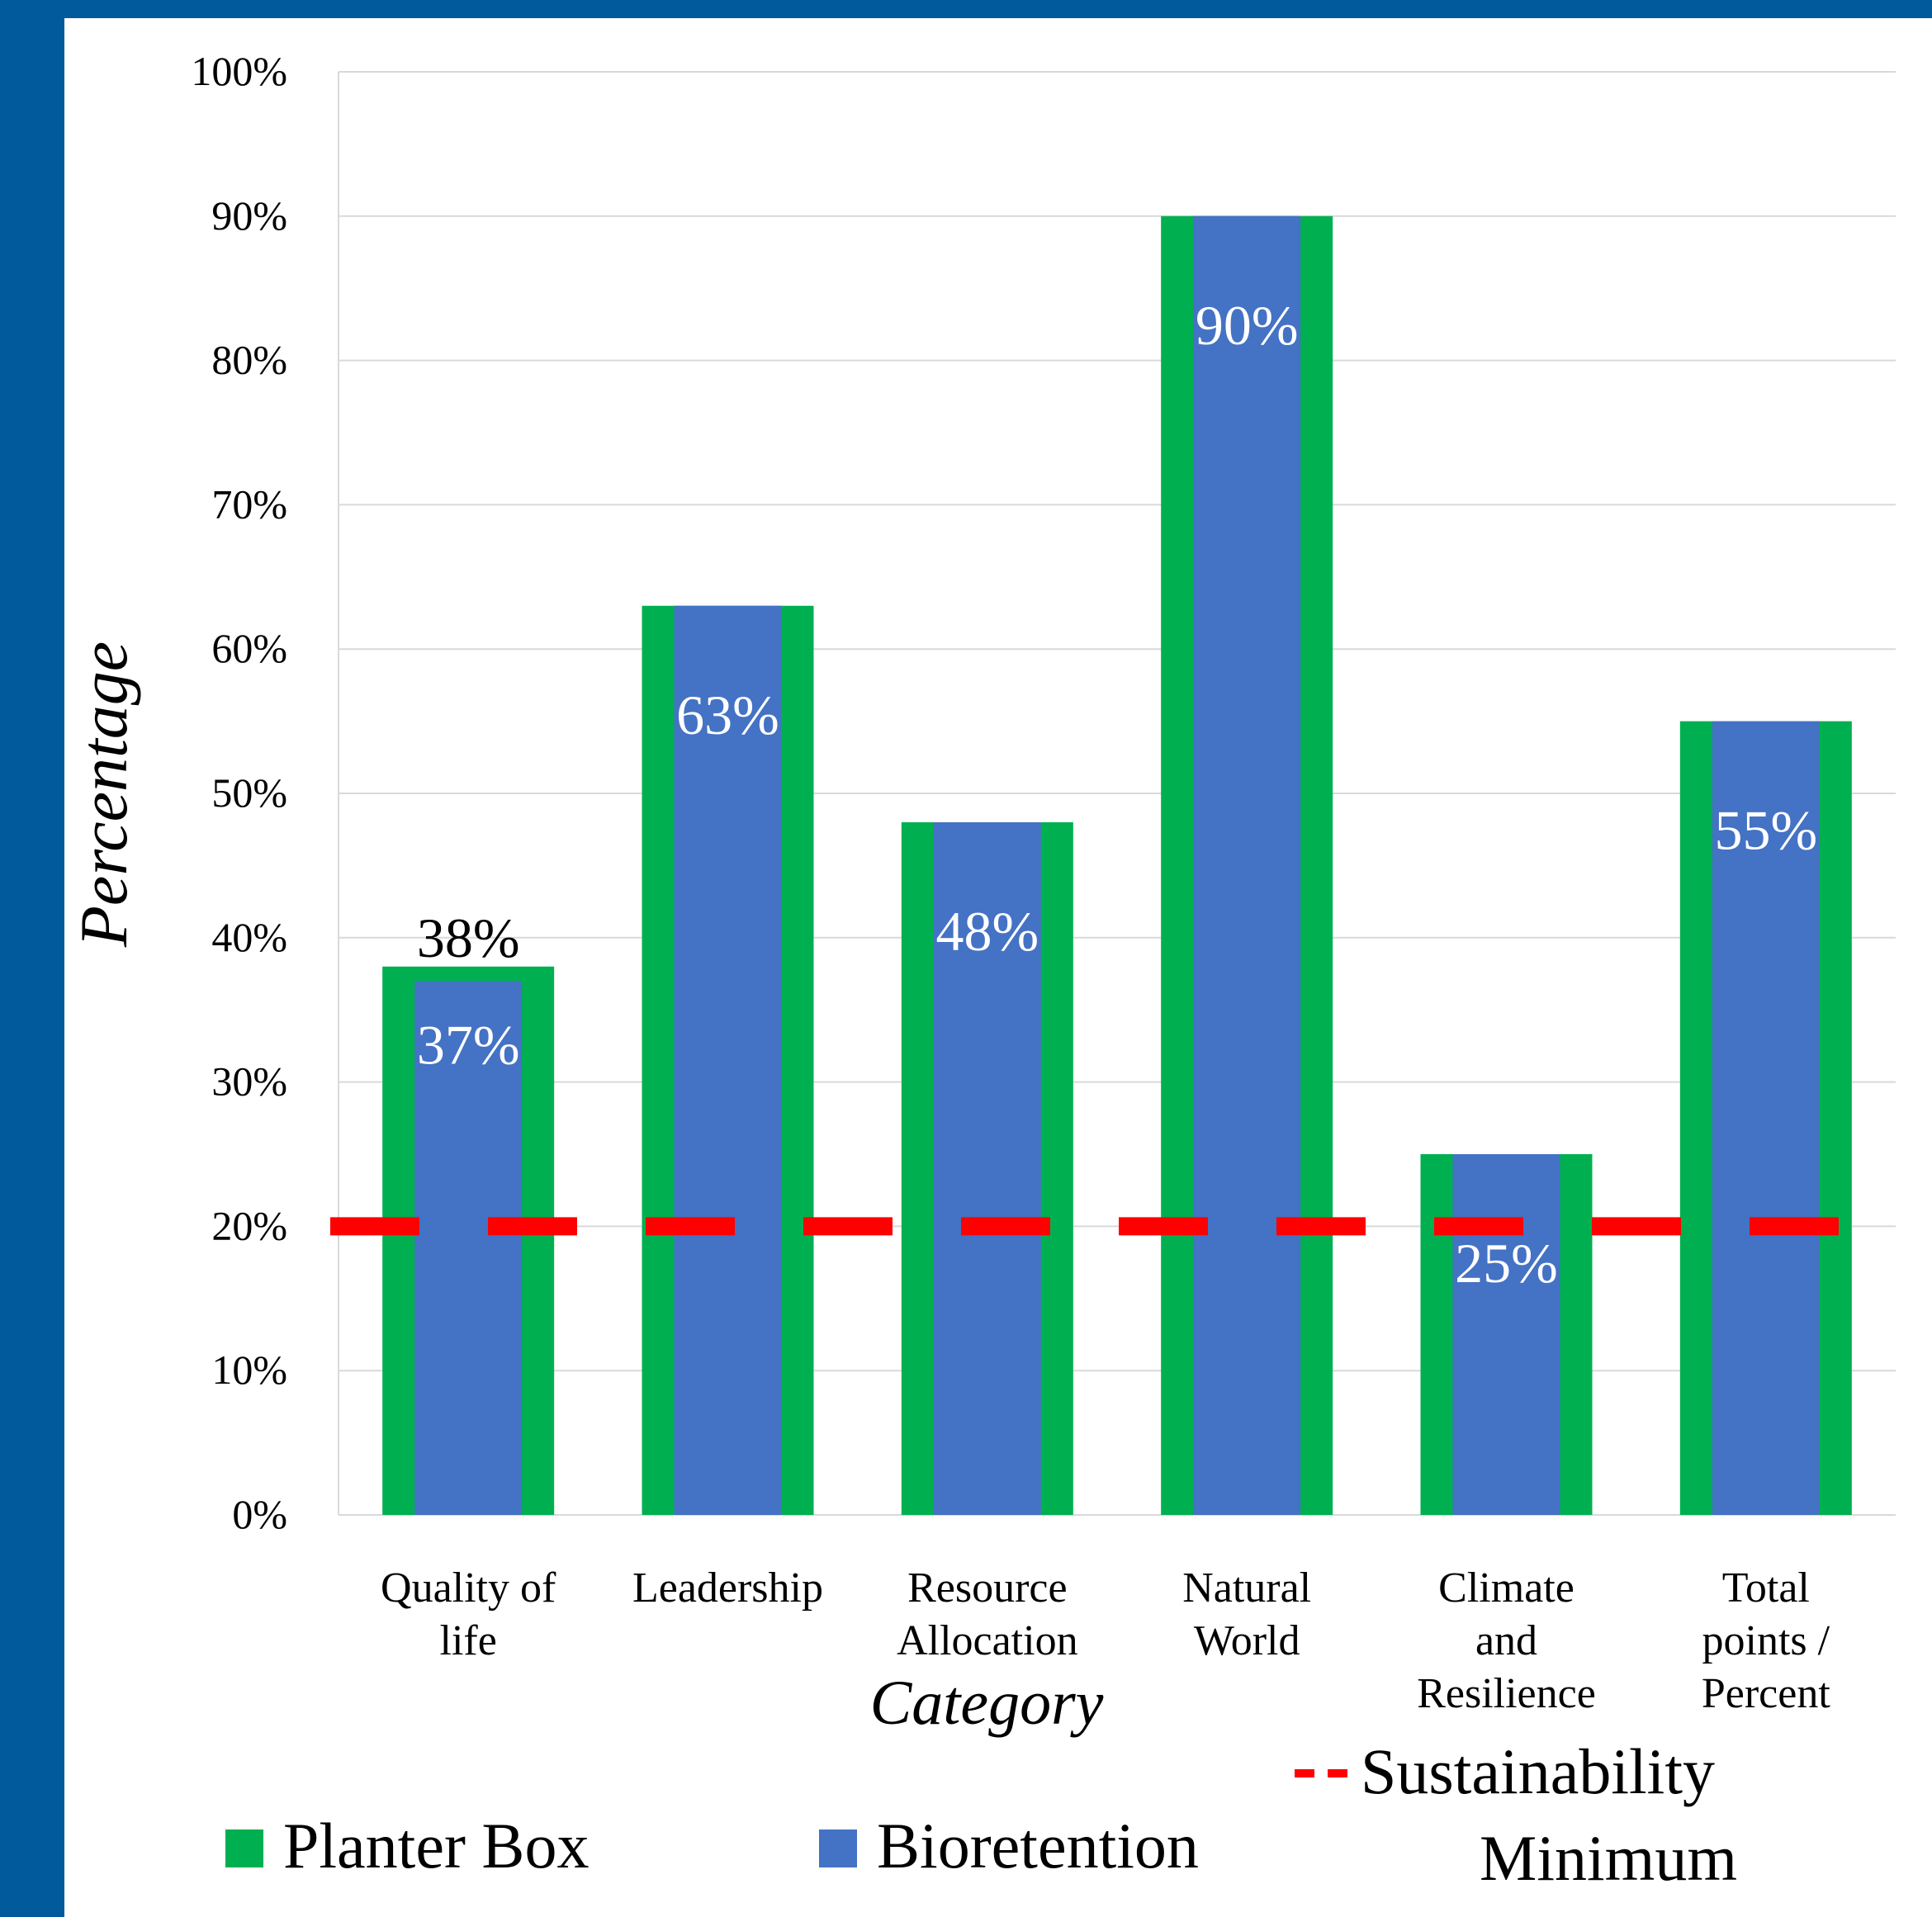 This screenshot has width=1932, height=1917. I want to click on x-category-label: Quality of, so click(468, 1588).